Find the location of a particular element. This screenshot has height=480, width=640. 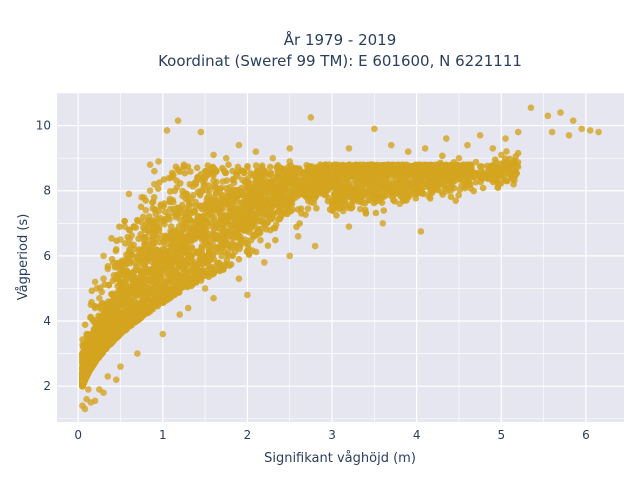

chart-title-line1: År 1979 - 2019 is located at coordinates (340, 39).